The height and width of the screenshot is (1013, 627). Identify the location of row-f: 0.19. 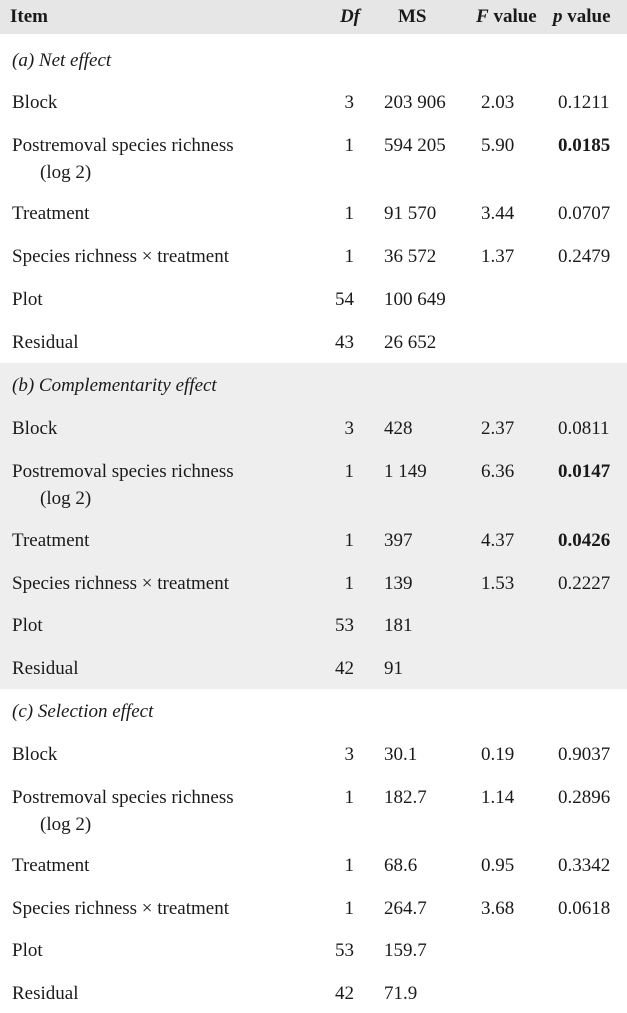
(498, 754).